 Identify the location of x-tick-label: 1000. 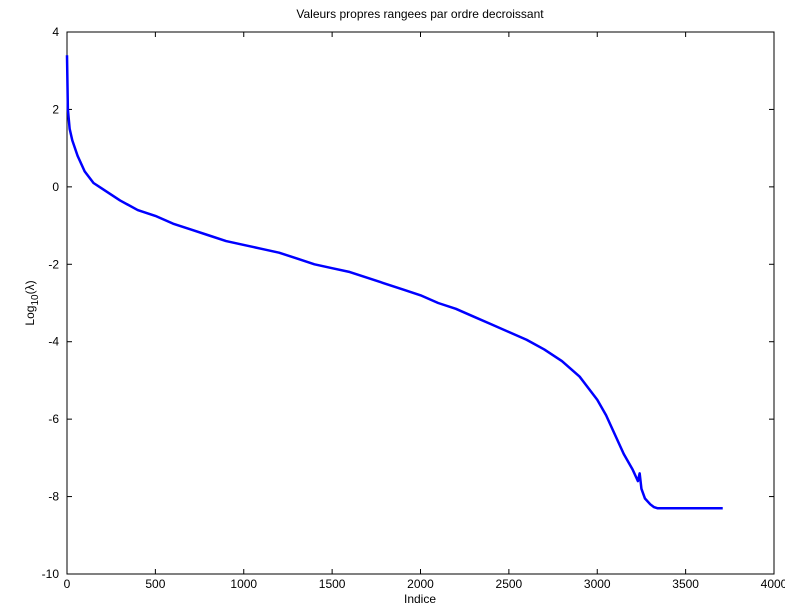
(243, 584).